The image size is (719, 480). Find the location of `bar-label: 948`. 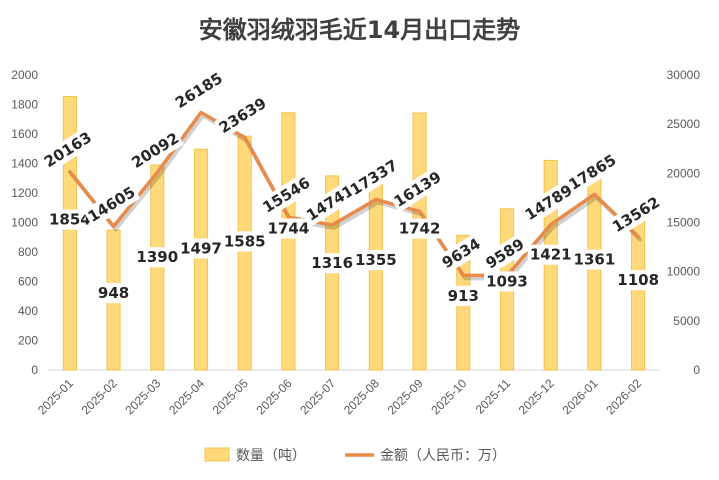

bar-label: 948 is located at coordinates (113, 293).